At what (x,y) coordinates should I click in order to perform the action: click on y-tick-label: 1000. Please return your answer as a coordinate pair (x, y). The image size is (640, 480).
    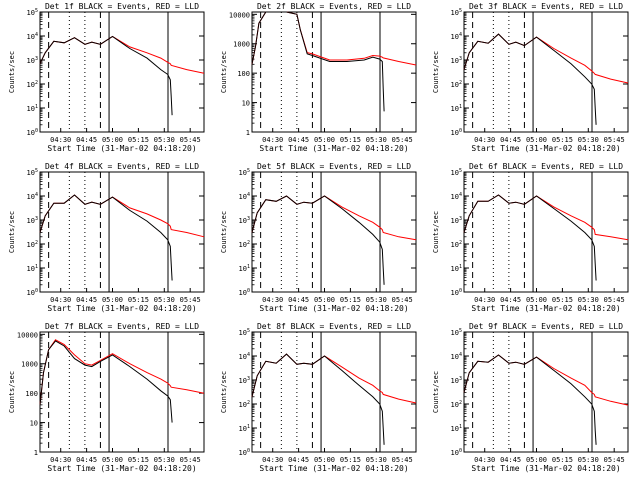
    Looking at the image, I should click on (29, 365).